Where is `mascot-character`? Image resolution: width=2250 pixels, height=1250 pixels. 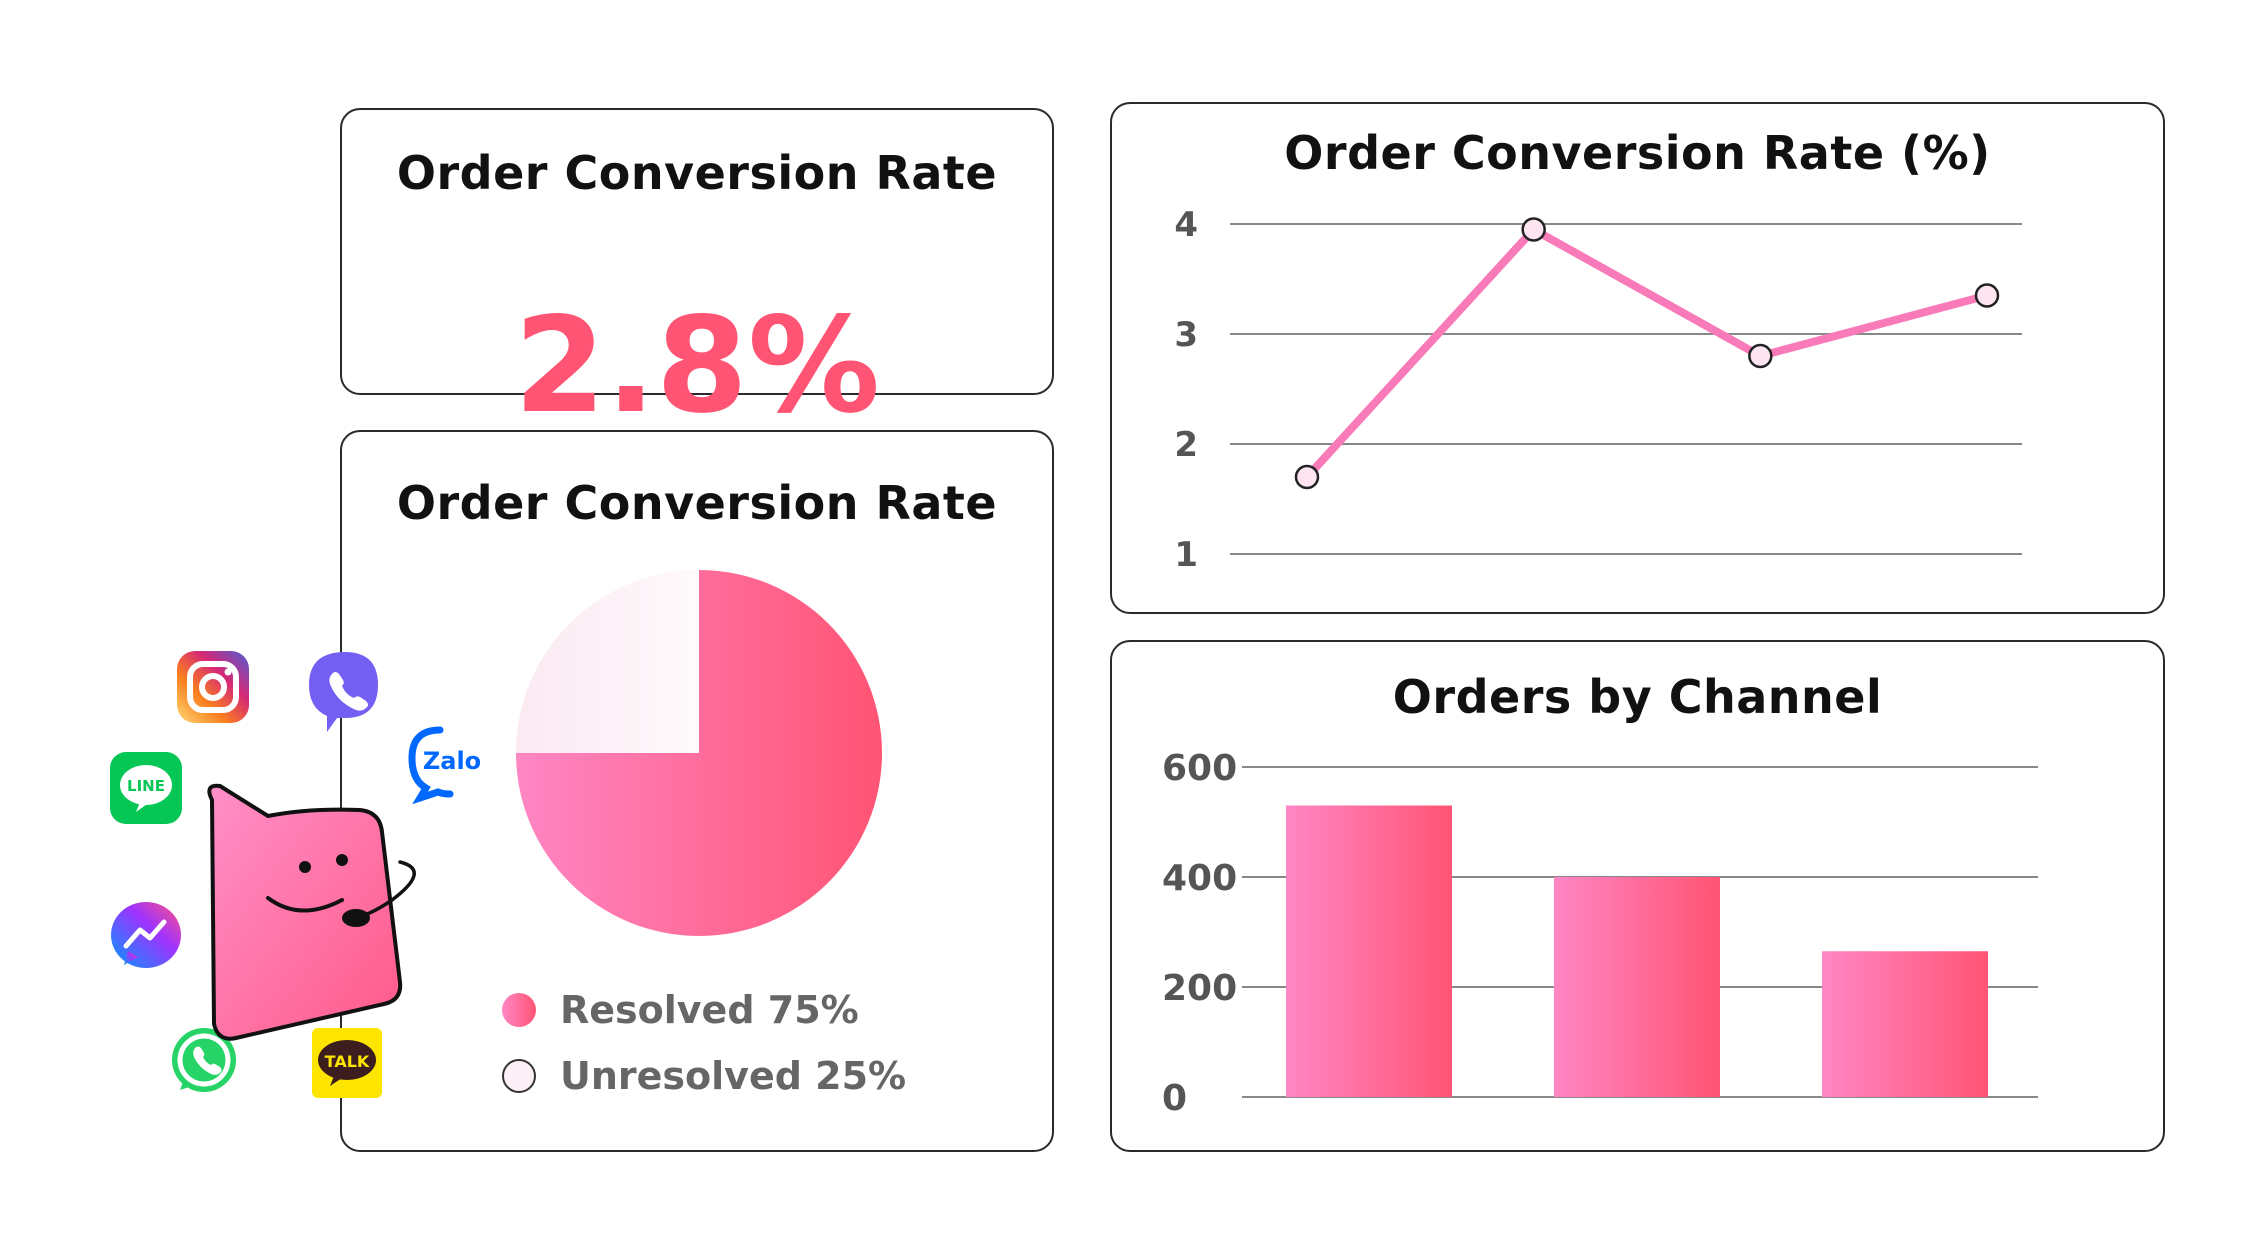
mascot-character is located at coordinates (311, 912).